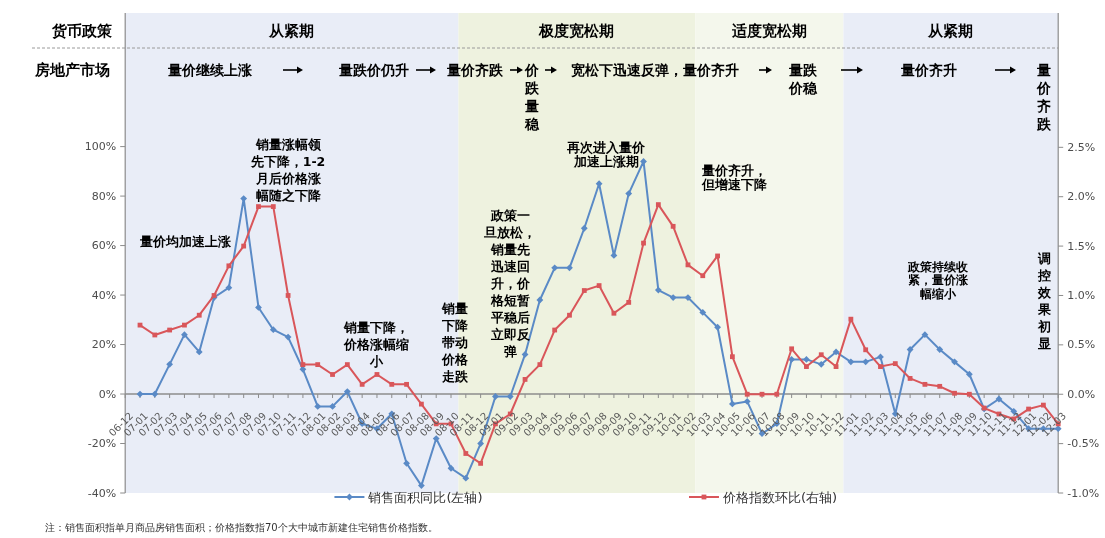  I want to click on legend-label: 销售面积同比(左轴), so click(425, 497).